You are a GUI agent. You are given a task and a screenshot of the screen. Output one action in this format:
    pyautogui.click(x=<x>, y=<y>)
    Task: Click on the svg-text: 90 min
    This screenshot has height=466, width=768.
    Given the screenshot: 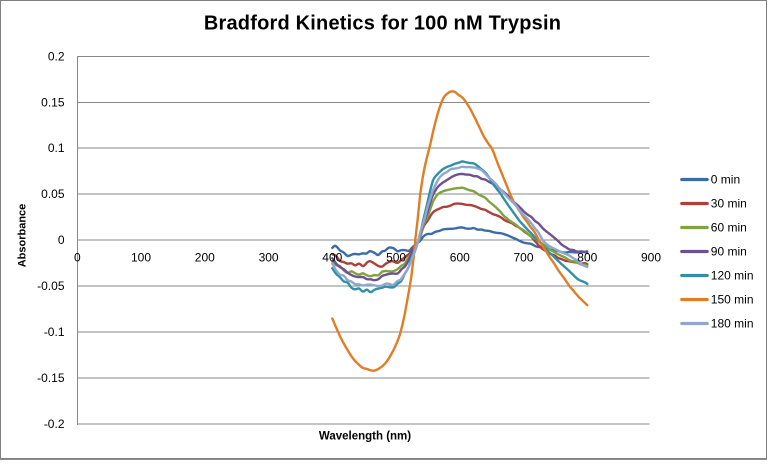 What is the action you would take?
    pyautogui.click(x=729, y=252)
    